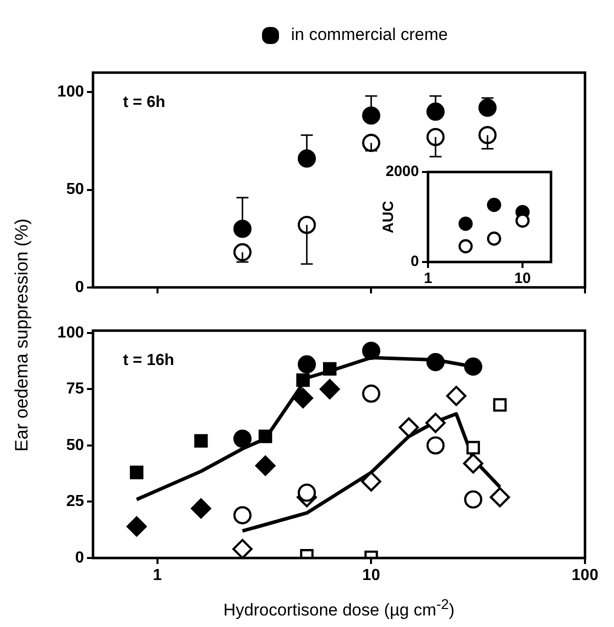  What do you see at coordinates (585, 575) in the screenshot?
I see `x-tick-label: 100` at bounding box center [585, 575].